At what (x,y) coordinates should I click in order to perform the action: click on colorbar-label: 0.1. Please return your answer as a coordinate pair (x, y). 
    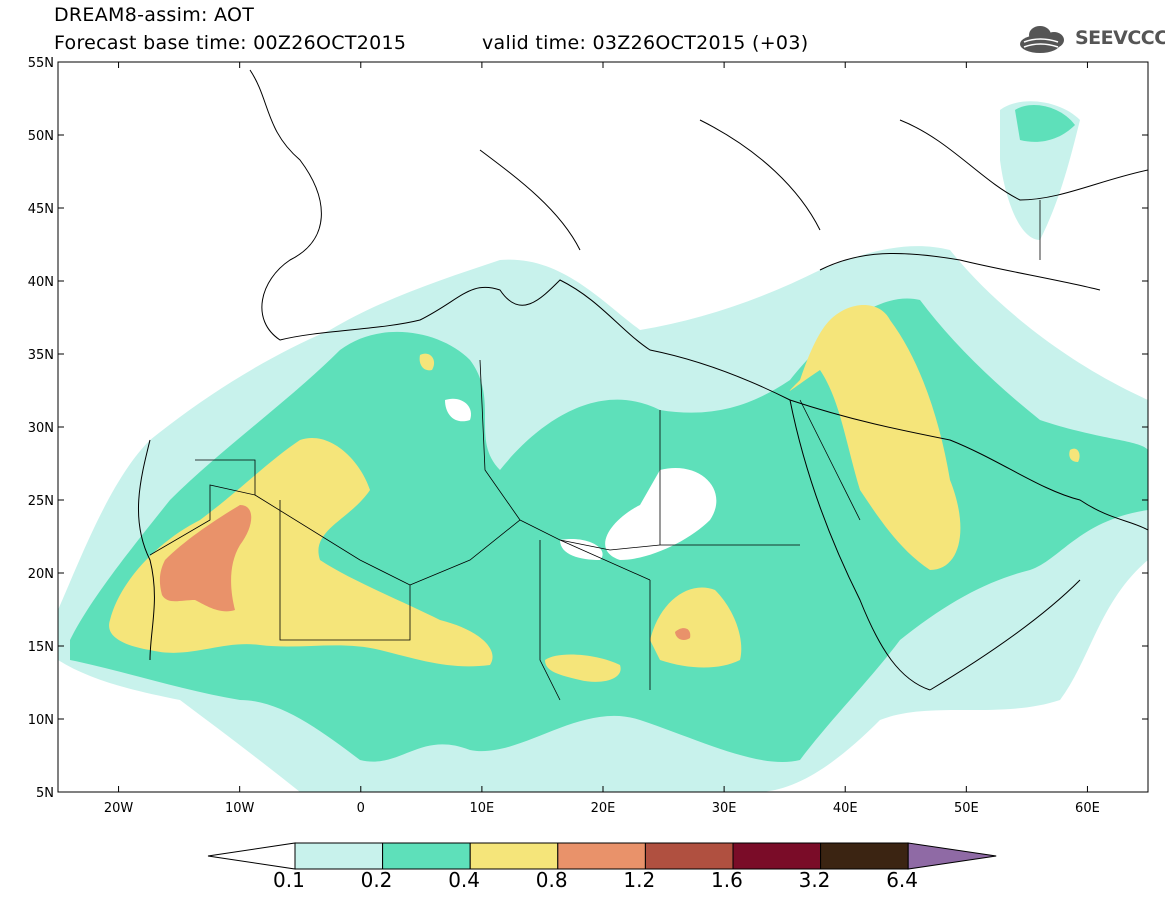
    Looking at the image, I should click on (289, 880).